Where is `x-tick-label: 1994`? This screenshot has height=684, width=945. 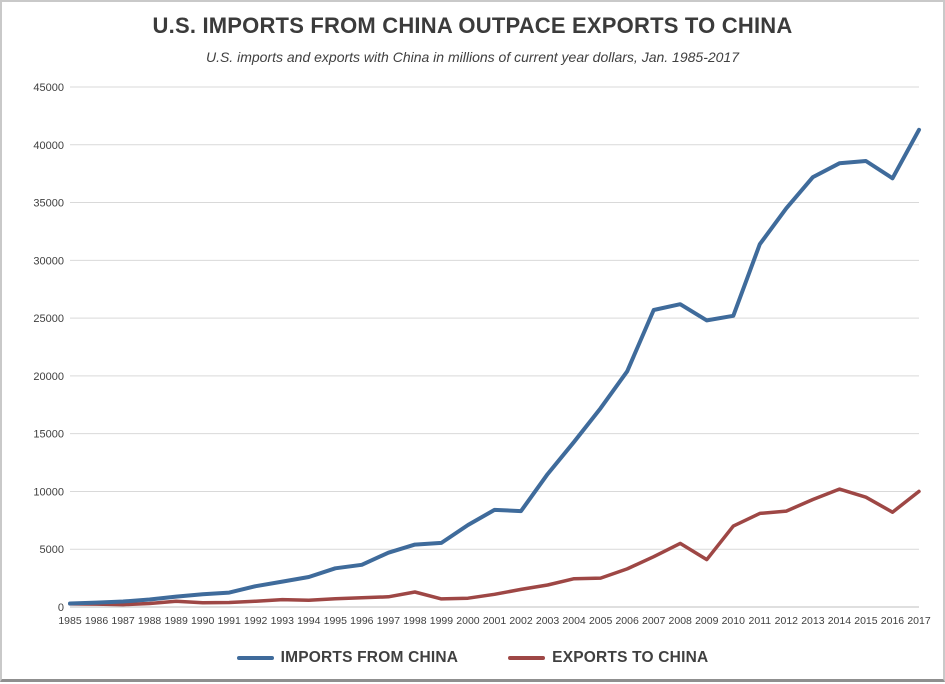 x-tick-label: 1994 is located at coordinates (309, 621).